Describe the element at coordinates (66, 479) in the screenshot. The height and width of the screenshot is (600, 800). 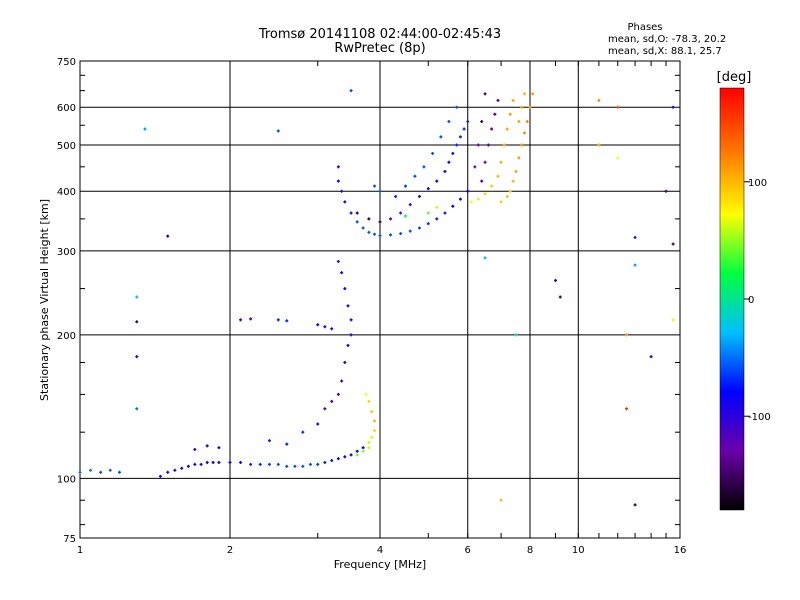
I see `y-tick-label: 100` at that location.